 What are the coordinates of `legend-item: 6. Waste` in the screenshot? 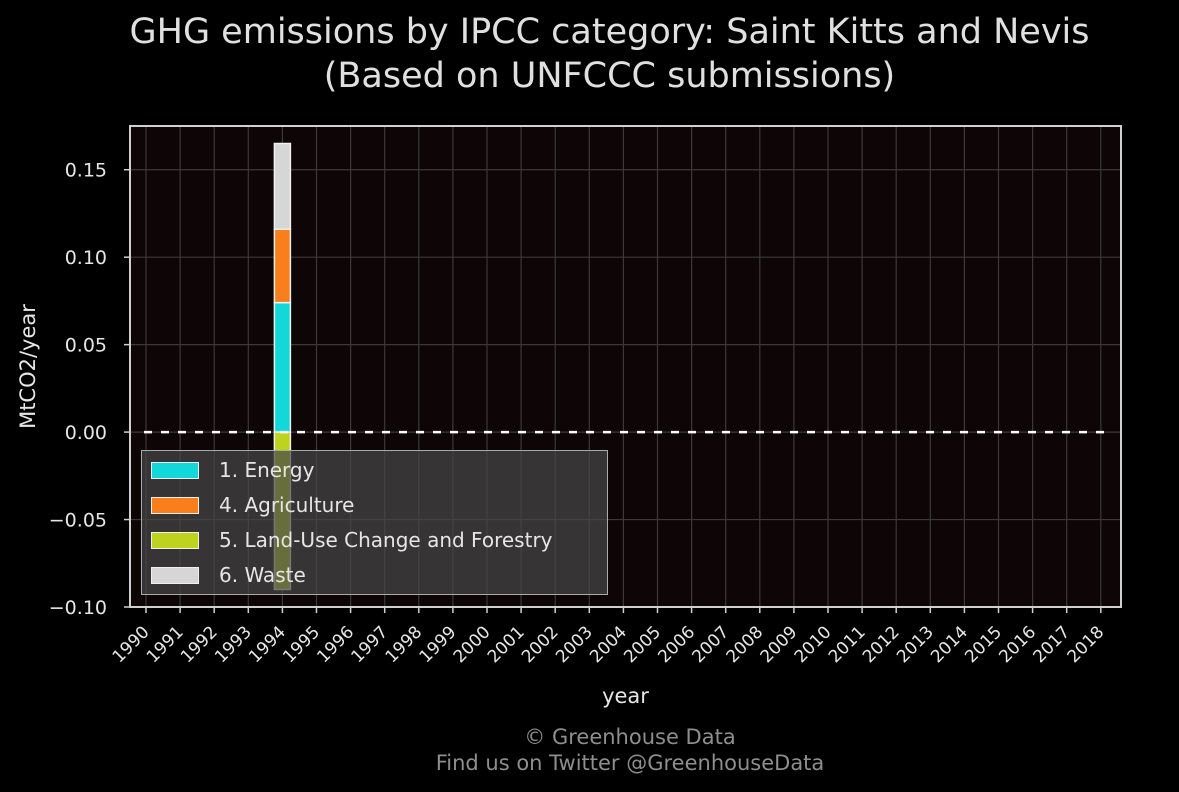 It's located at (228, 575).